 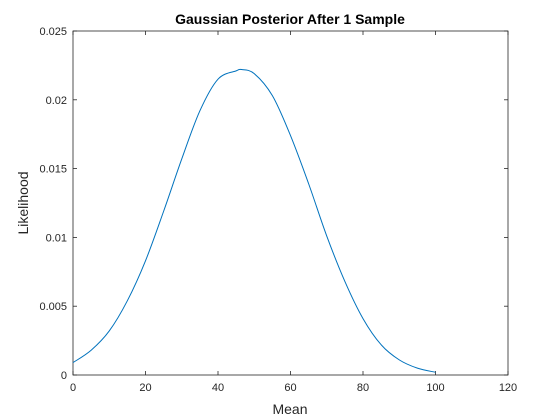 I want to click on y-tick-label: 0.015, so click(x=53, y=170).